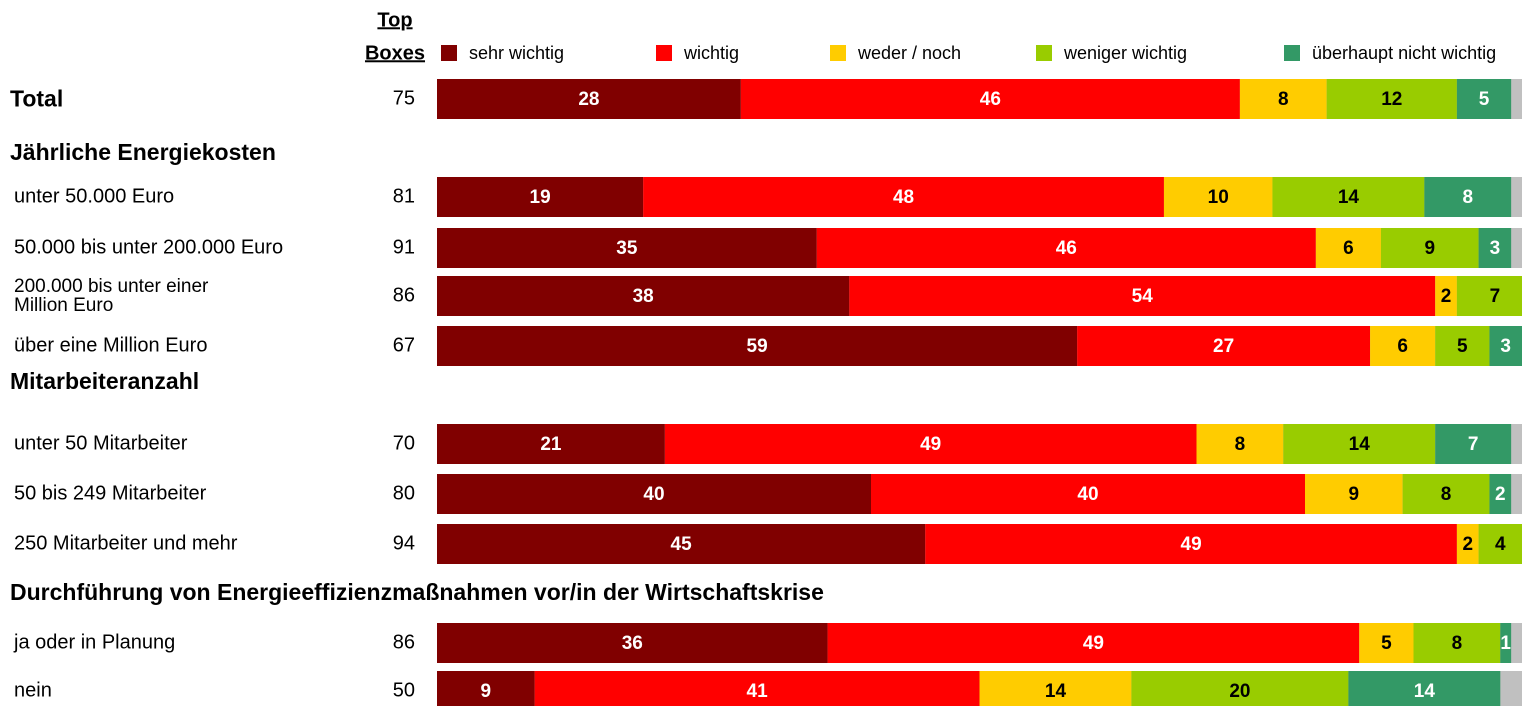 The width and height of the screenshot is (1528, 706). Describe the element at coordinates (404, 690) in the screenshot. I see `top-box-value: 50` at that location.